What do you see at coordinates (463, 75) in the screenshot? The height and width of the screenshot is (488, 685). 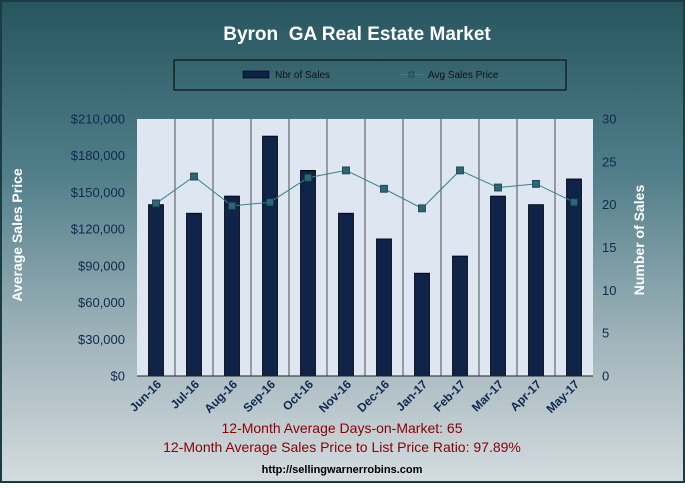 I see `legend-label-line: Avg Sales Price` at bounding box center [463, 75].